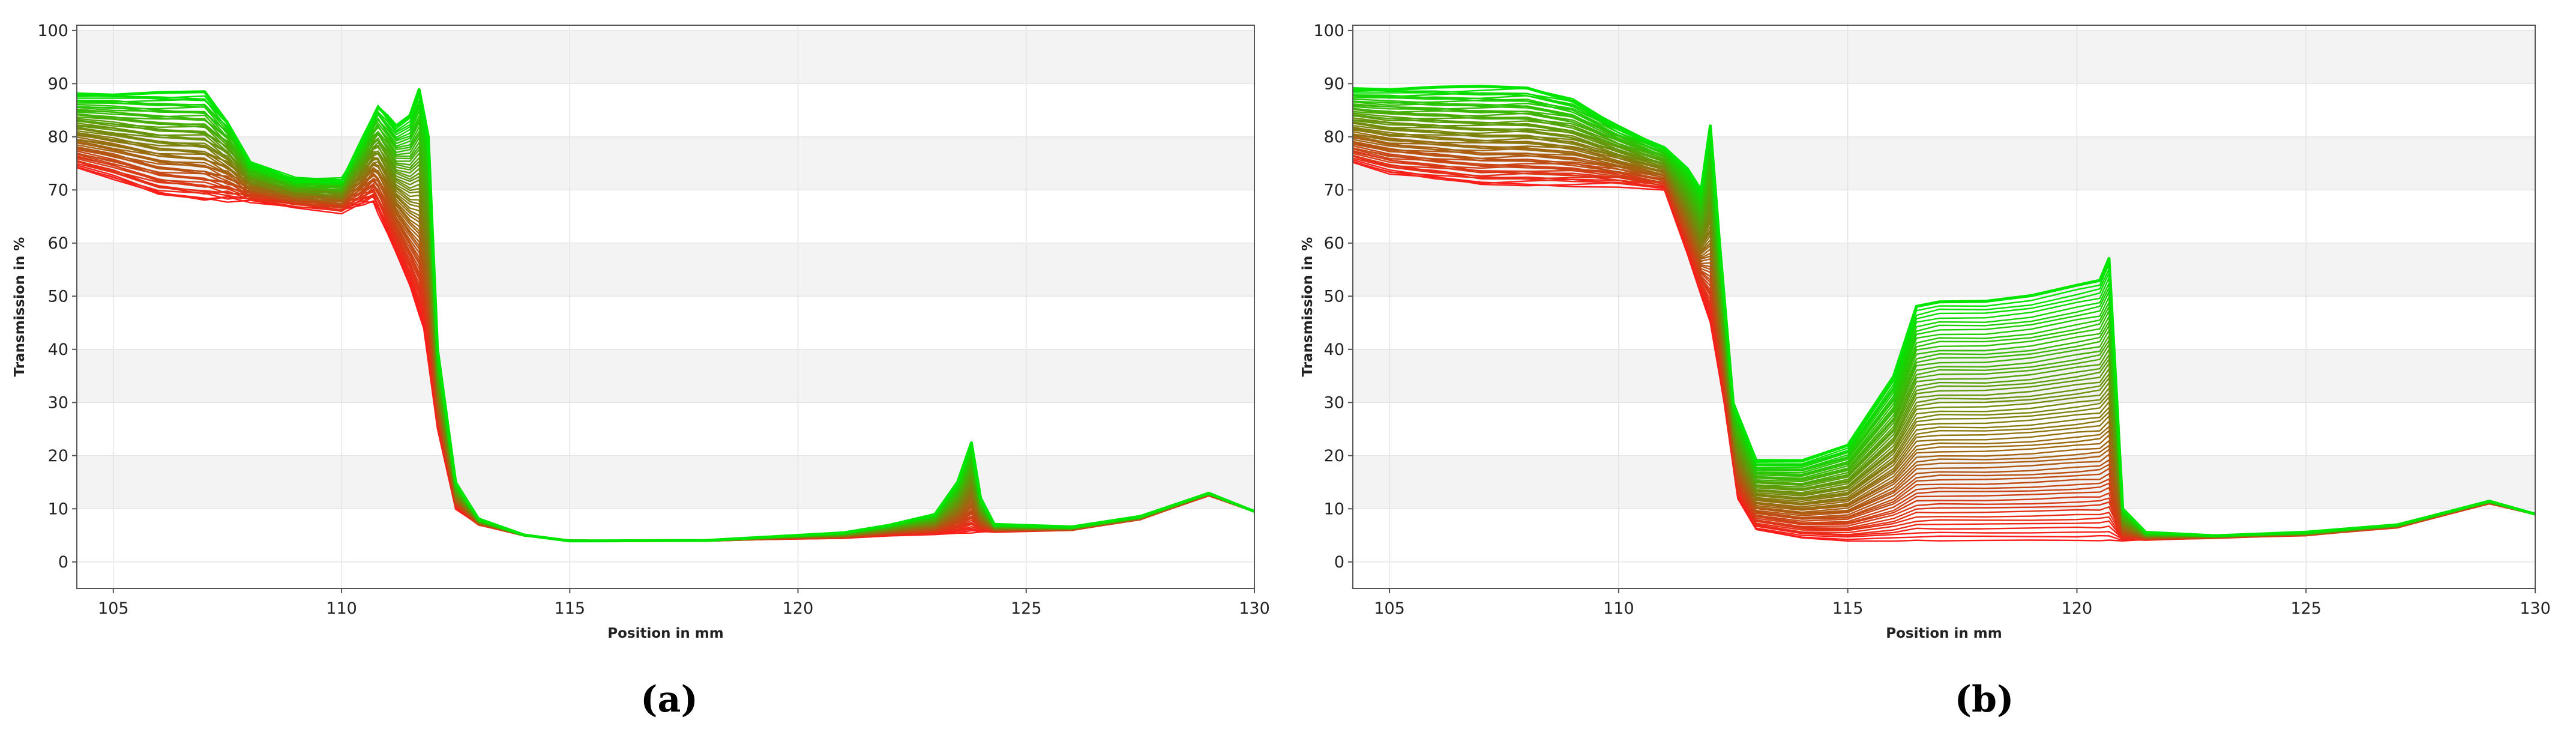 This screenshot has width=2576, height=747. What do you see at coordinates (1984, 700) in the screenshot?
I see `panel-caption-b: (b)` at bounding box center [1984, 700].